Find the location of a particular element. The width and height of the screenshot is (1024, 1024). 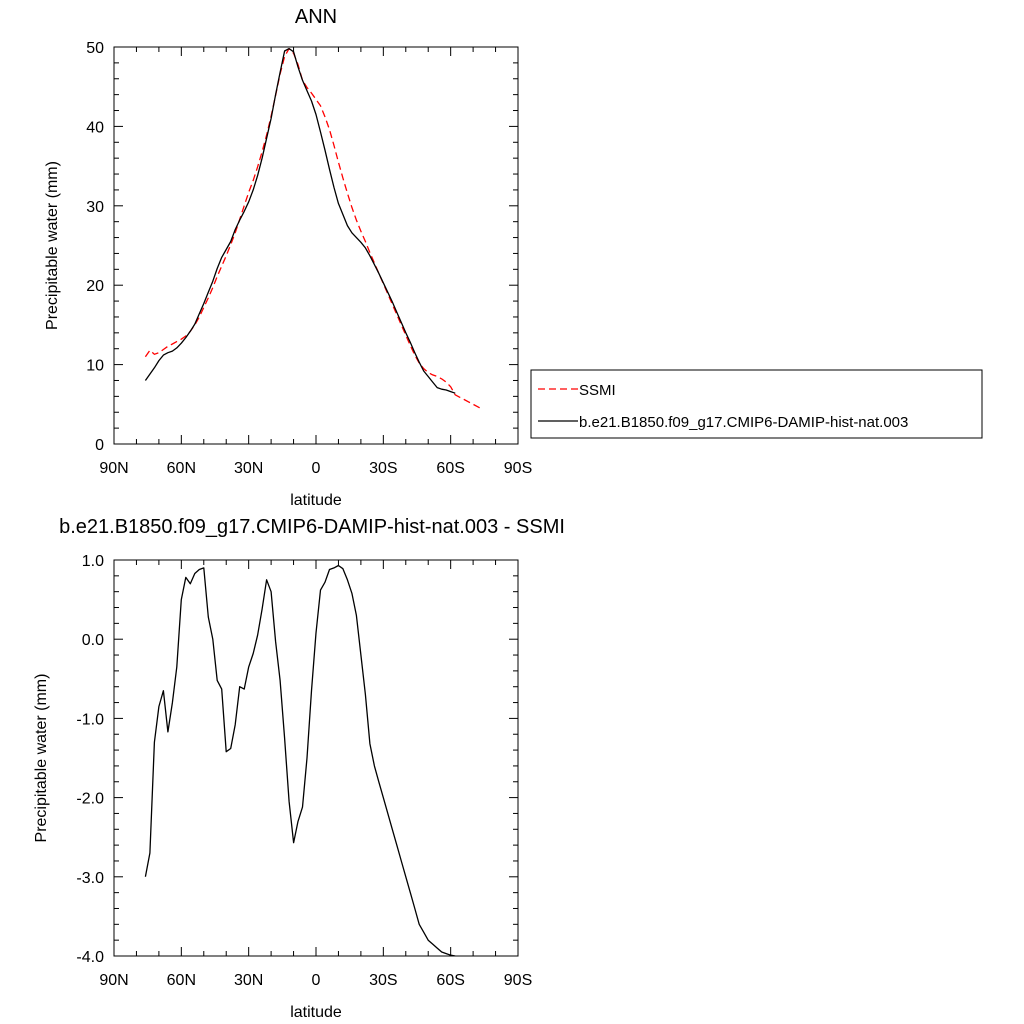

y-tick-label: -2.0 is located at coordinates (90, 799).